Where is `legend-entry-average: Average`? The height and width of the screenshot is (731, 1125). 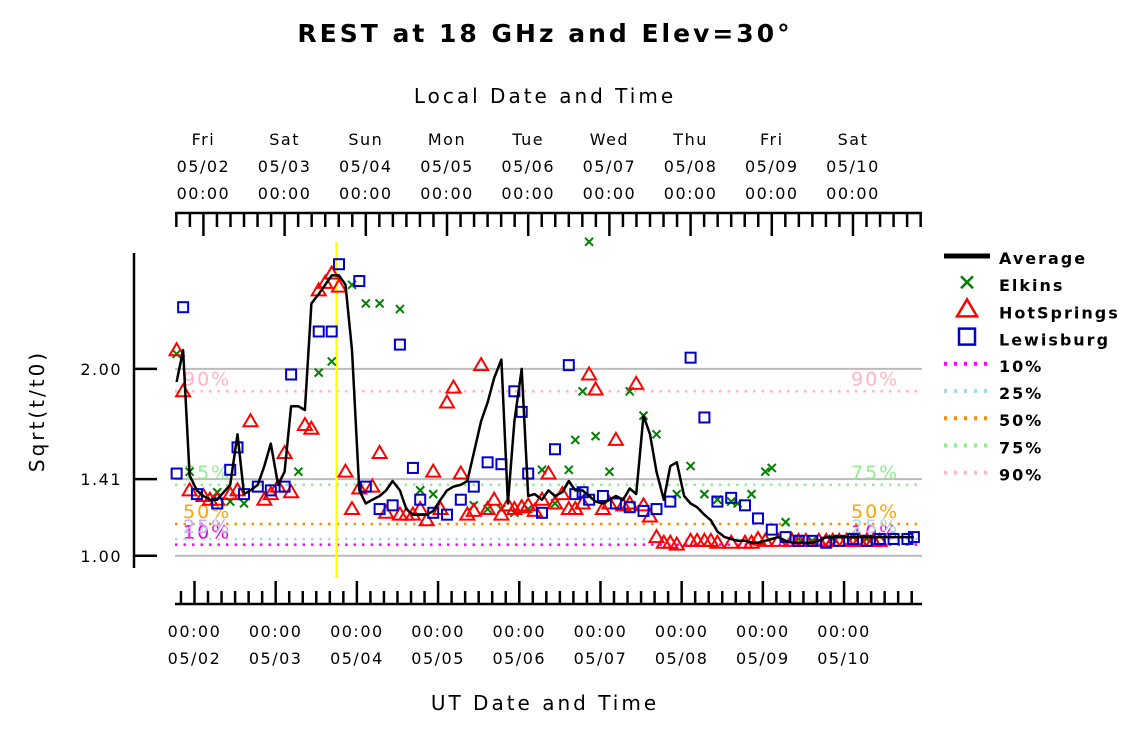
legend-entry-average: Average is located at coordinates (1015, 258).